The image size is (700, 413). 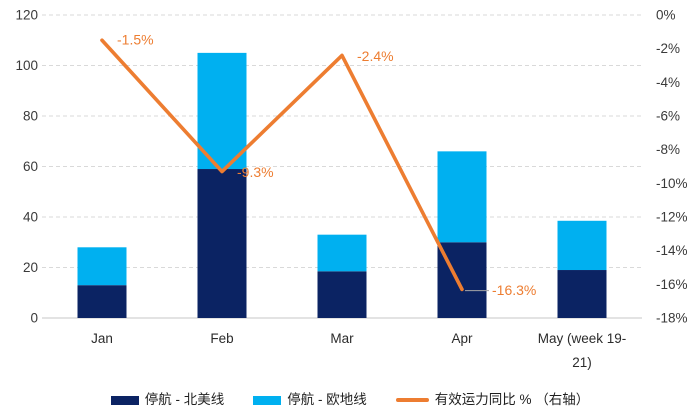 I want to click on y-axis-left-tick-label: 0, so click(x=34, y=318).